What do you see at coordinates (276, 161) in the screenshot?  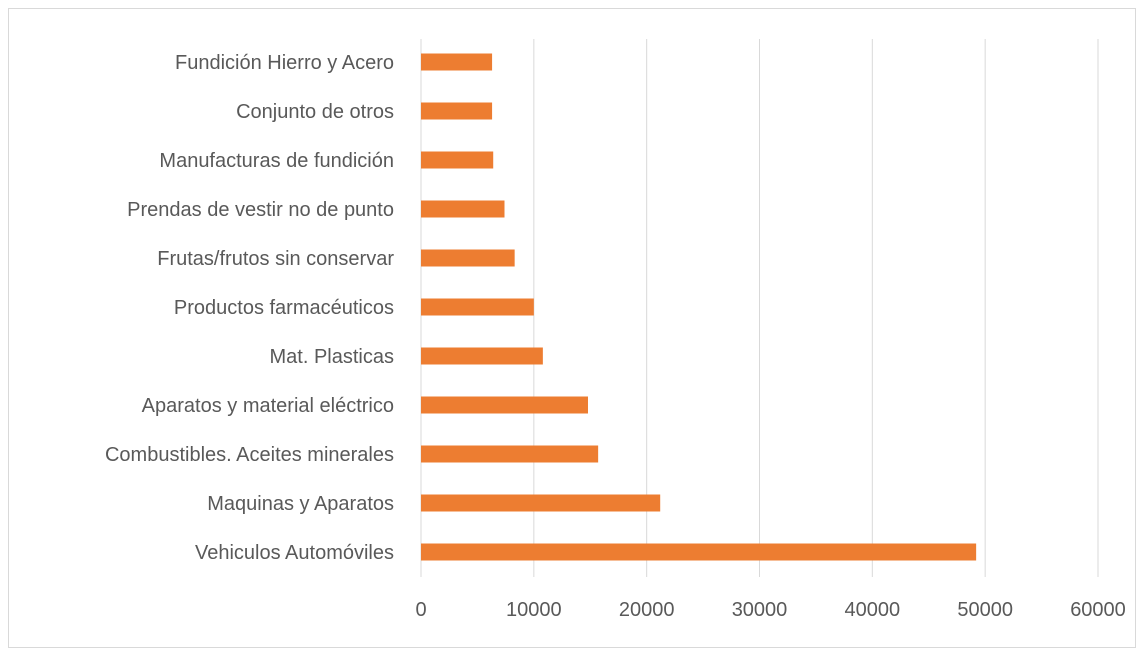 I see `category-label: Manufacturas de fundición` at bounding box center [276, 161].